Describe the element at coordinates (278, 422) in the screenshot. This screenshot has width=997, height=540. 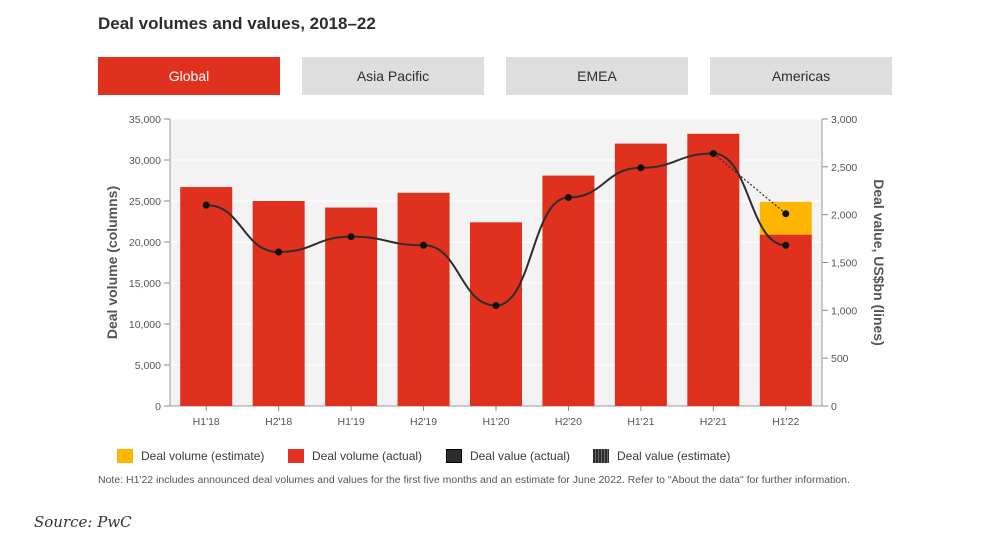
I see `x-tick-label: H2'18` at that location.